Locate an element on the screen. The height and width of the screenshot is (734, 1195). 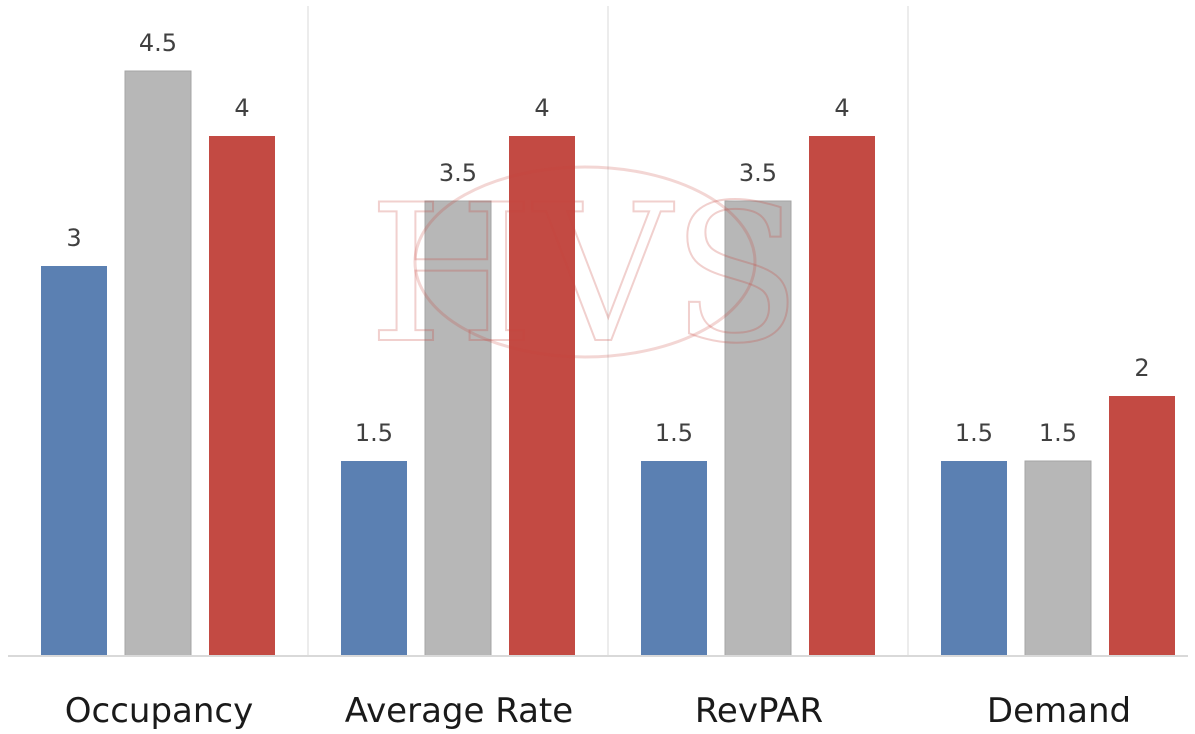
category-labels-group: Occupancy Average Rate RevPAR Demand is located at coordinates (598, 711).